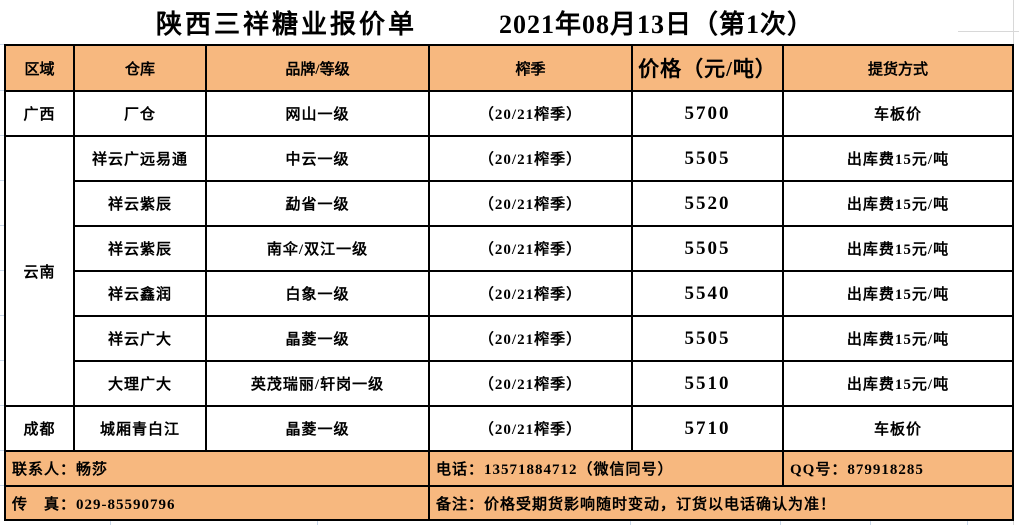 This screenshot has height=525, width=1019. What do you see at coordinates (140, 68) in the screenshot?
I see `col-header-warehouse: 仓库` at bounding box center [140, 68].